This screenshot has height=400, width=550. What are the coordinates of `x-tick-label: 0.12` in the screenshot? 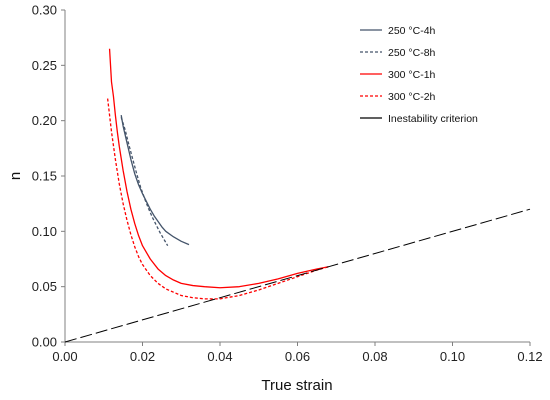 It's located at (529, 356).